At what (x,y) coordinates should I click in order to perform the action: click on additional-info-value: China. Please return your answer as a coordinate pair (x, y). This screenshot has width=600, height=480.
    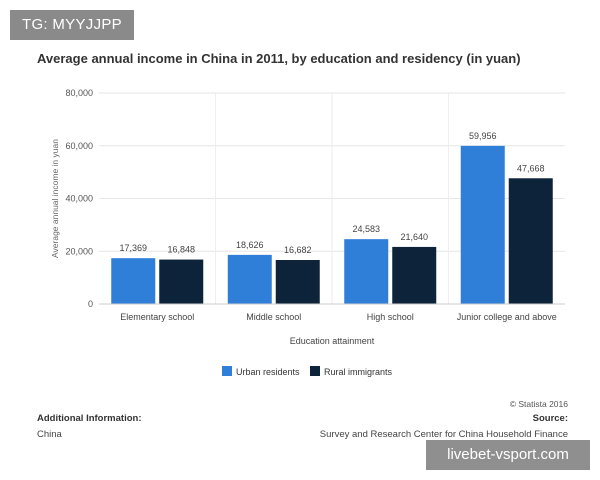
    Looking at the image, I should click on (49, 434).